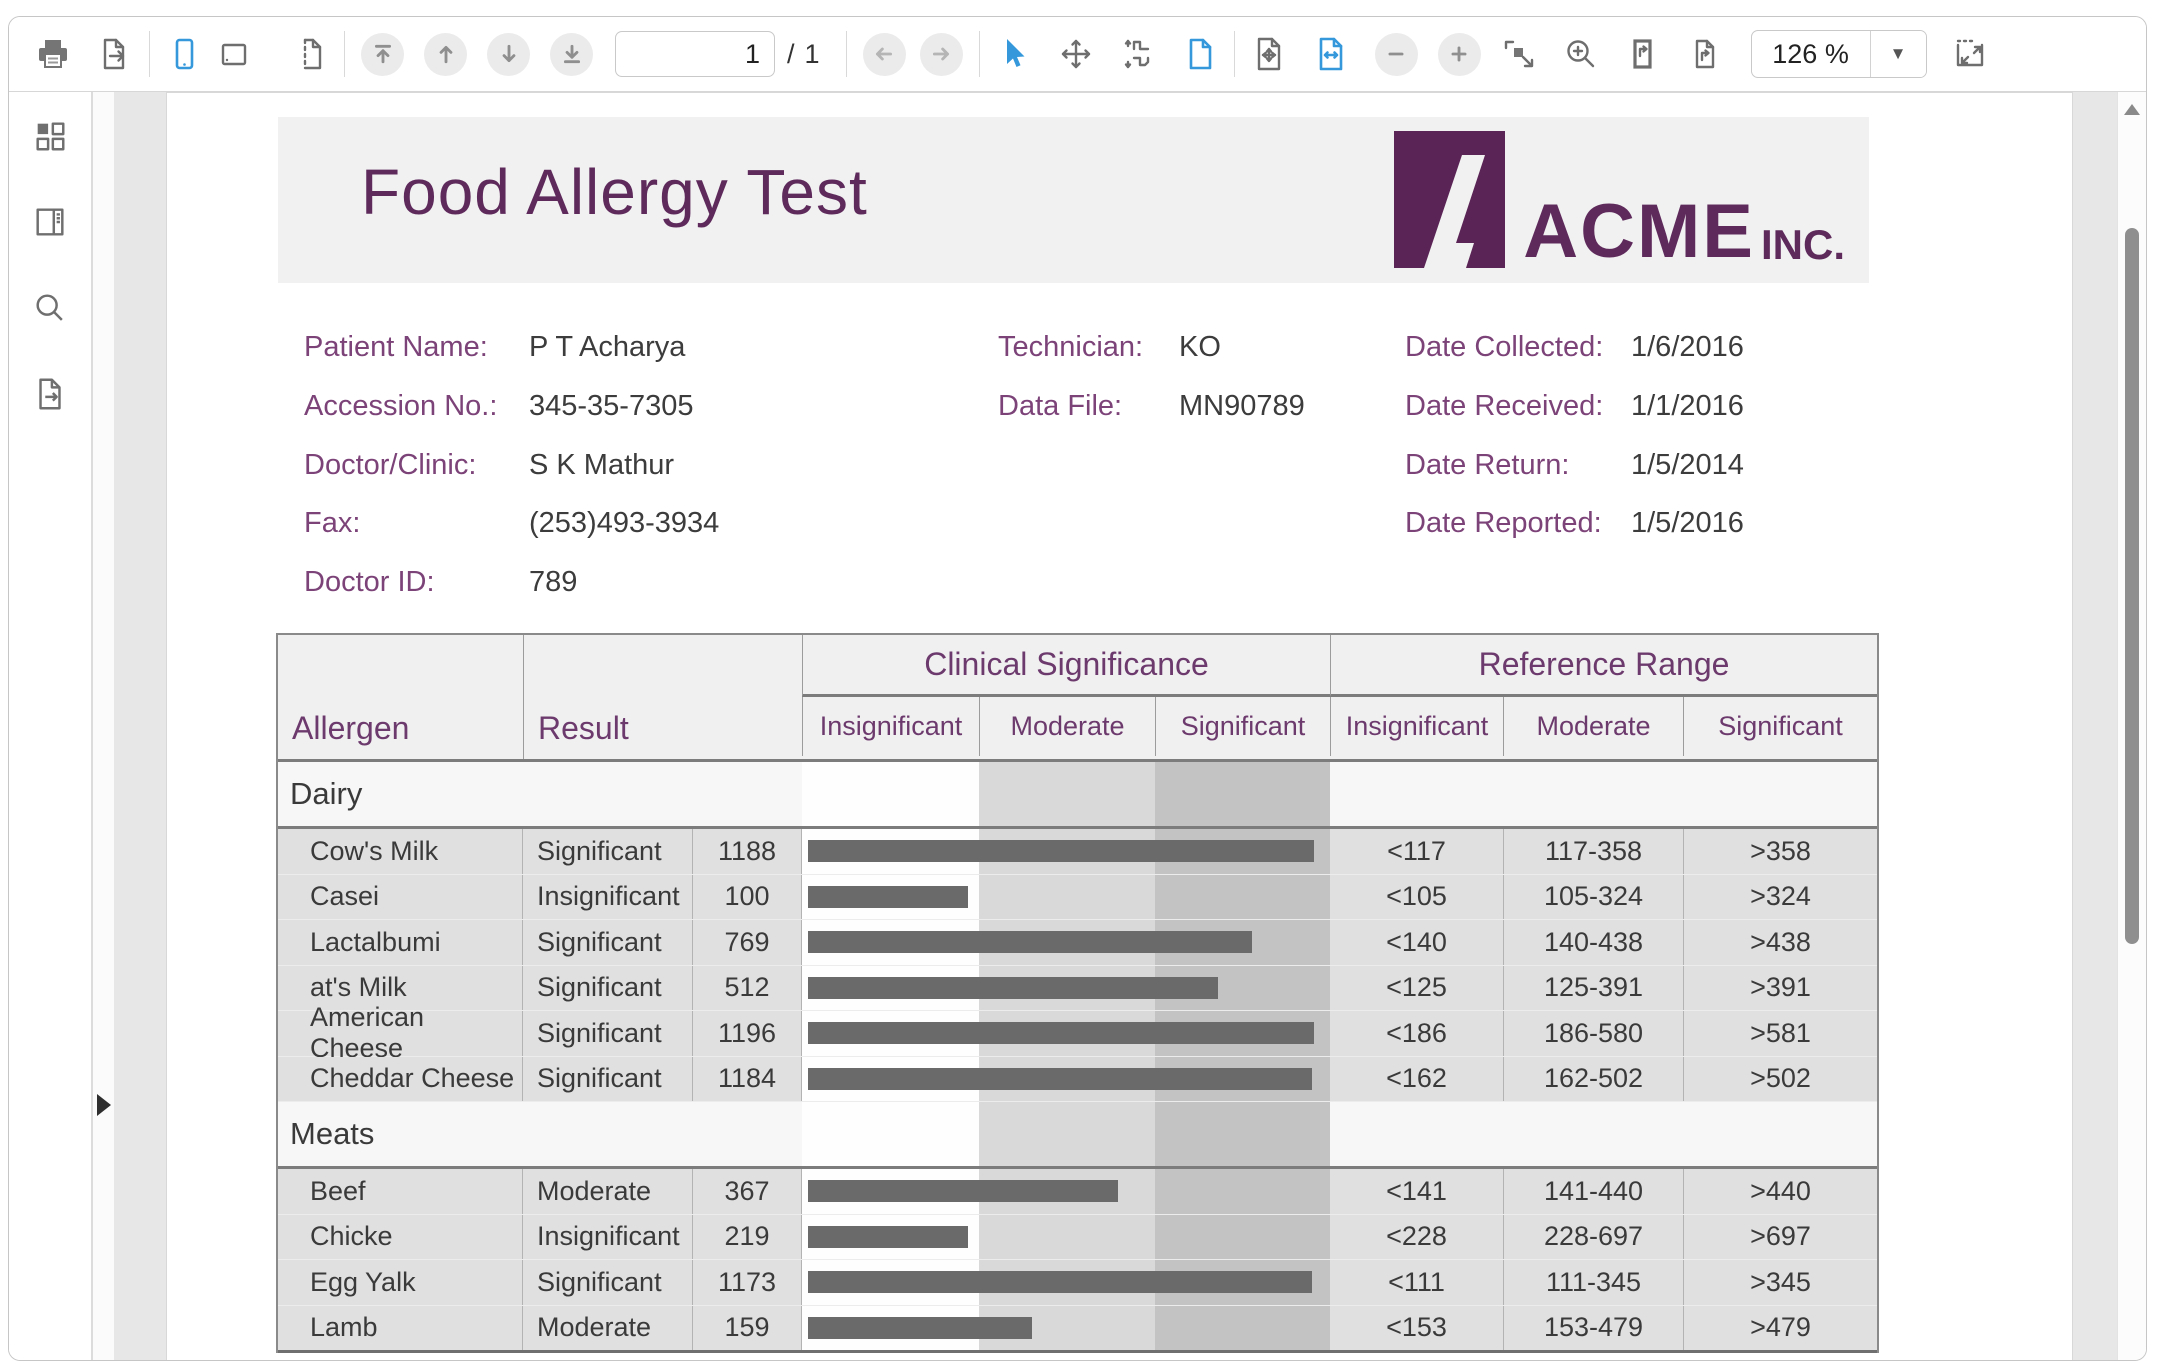 Image resolution: width=2157 pixels, height=1361 pixels. I want to click on rr-moderate-cell: 162-502, so click(1593, 1078).